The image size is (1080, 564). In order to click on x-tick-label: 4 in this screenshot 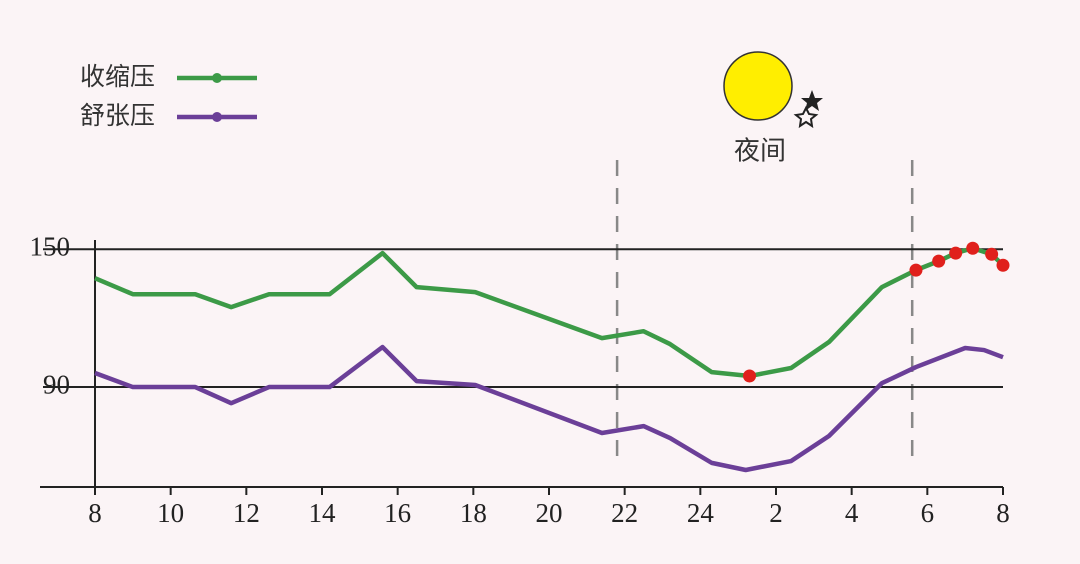, I will do `click(852, 513)`.